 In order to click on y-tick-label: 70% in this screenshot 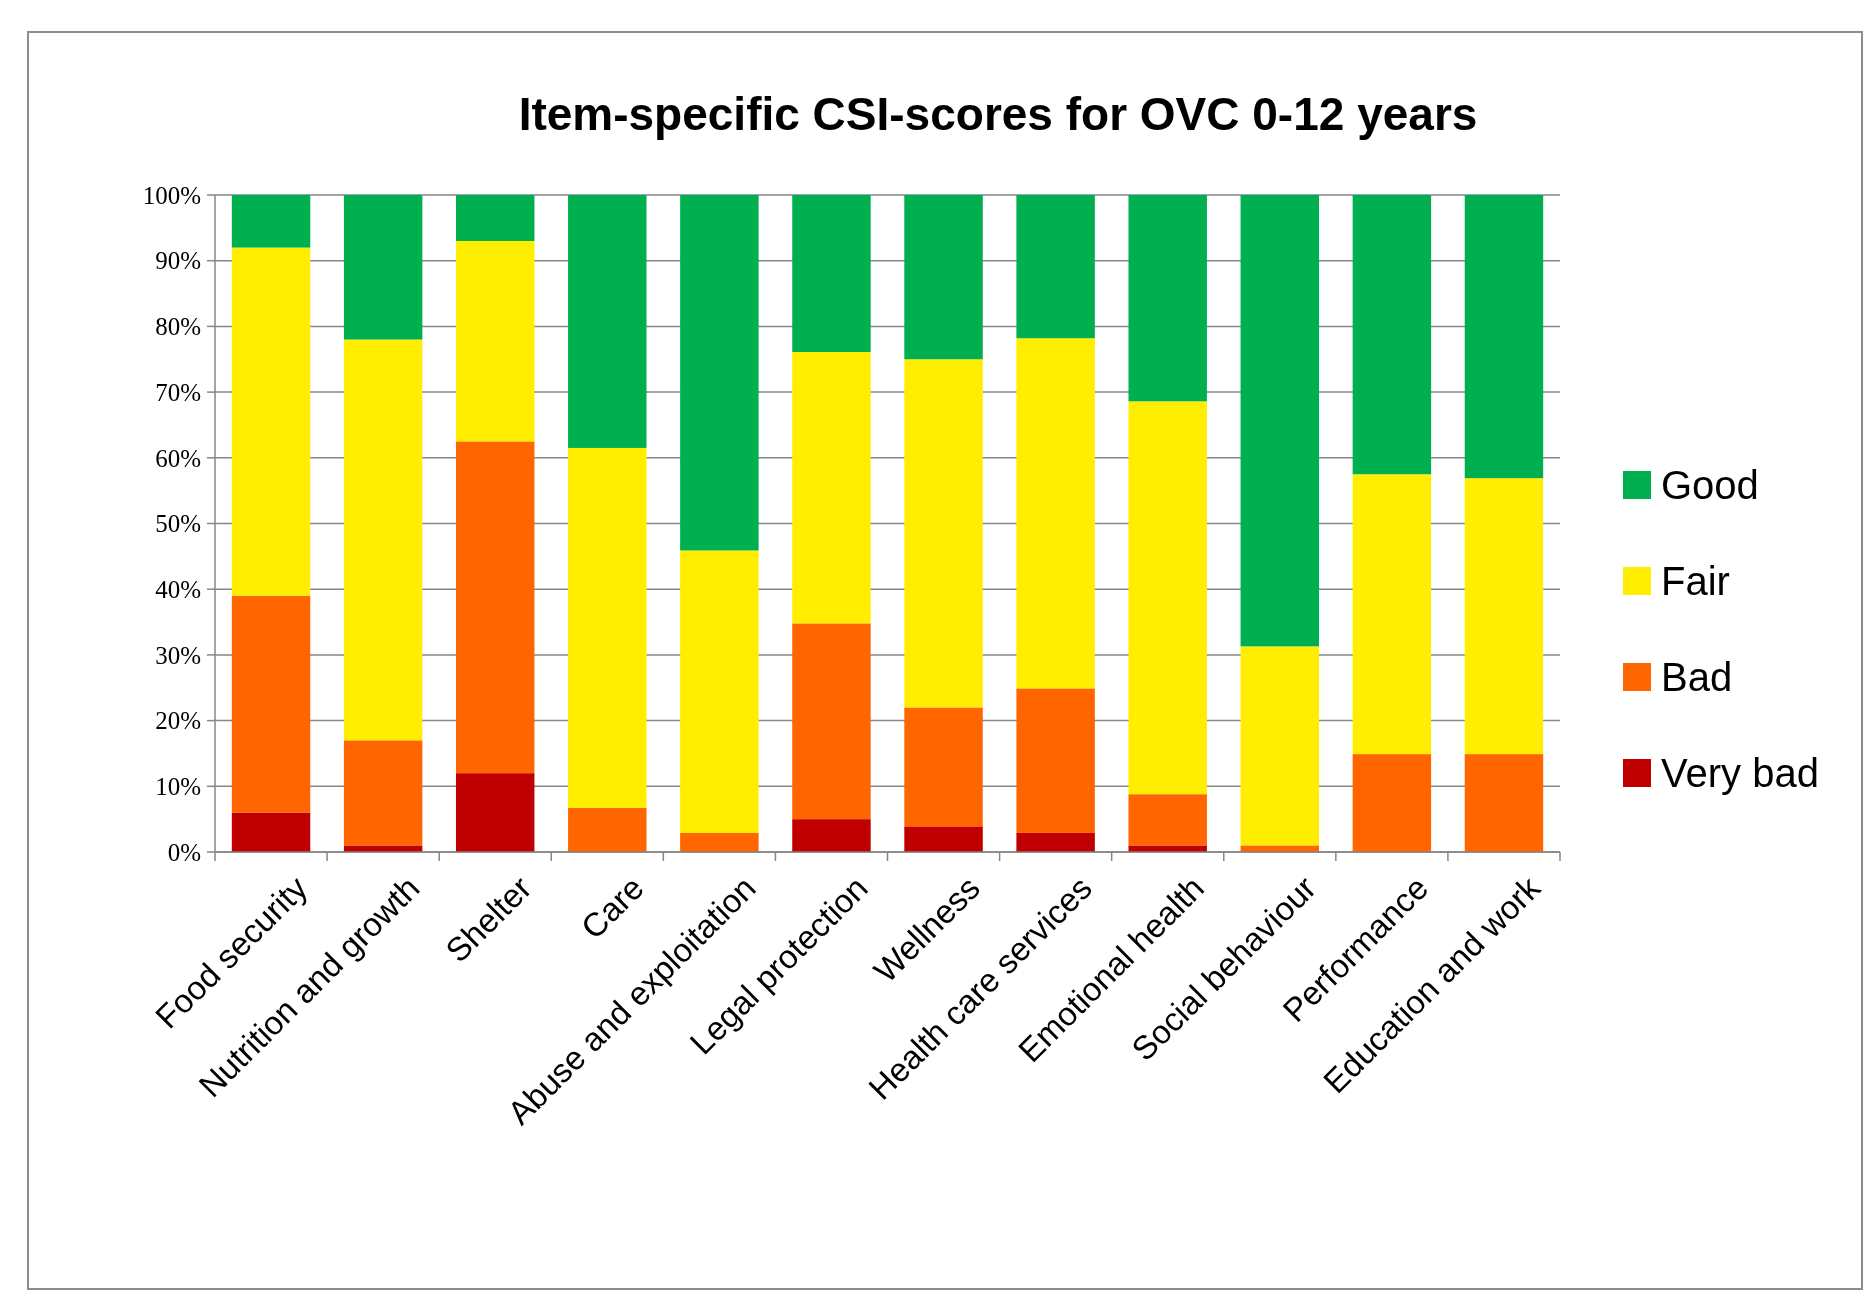, I will do `click(178, 392)`.